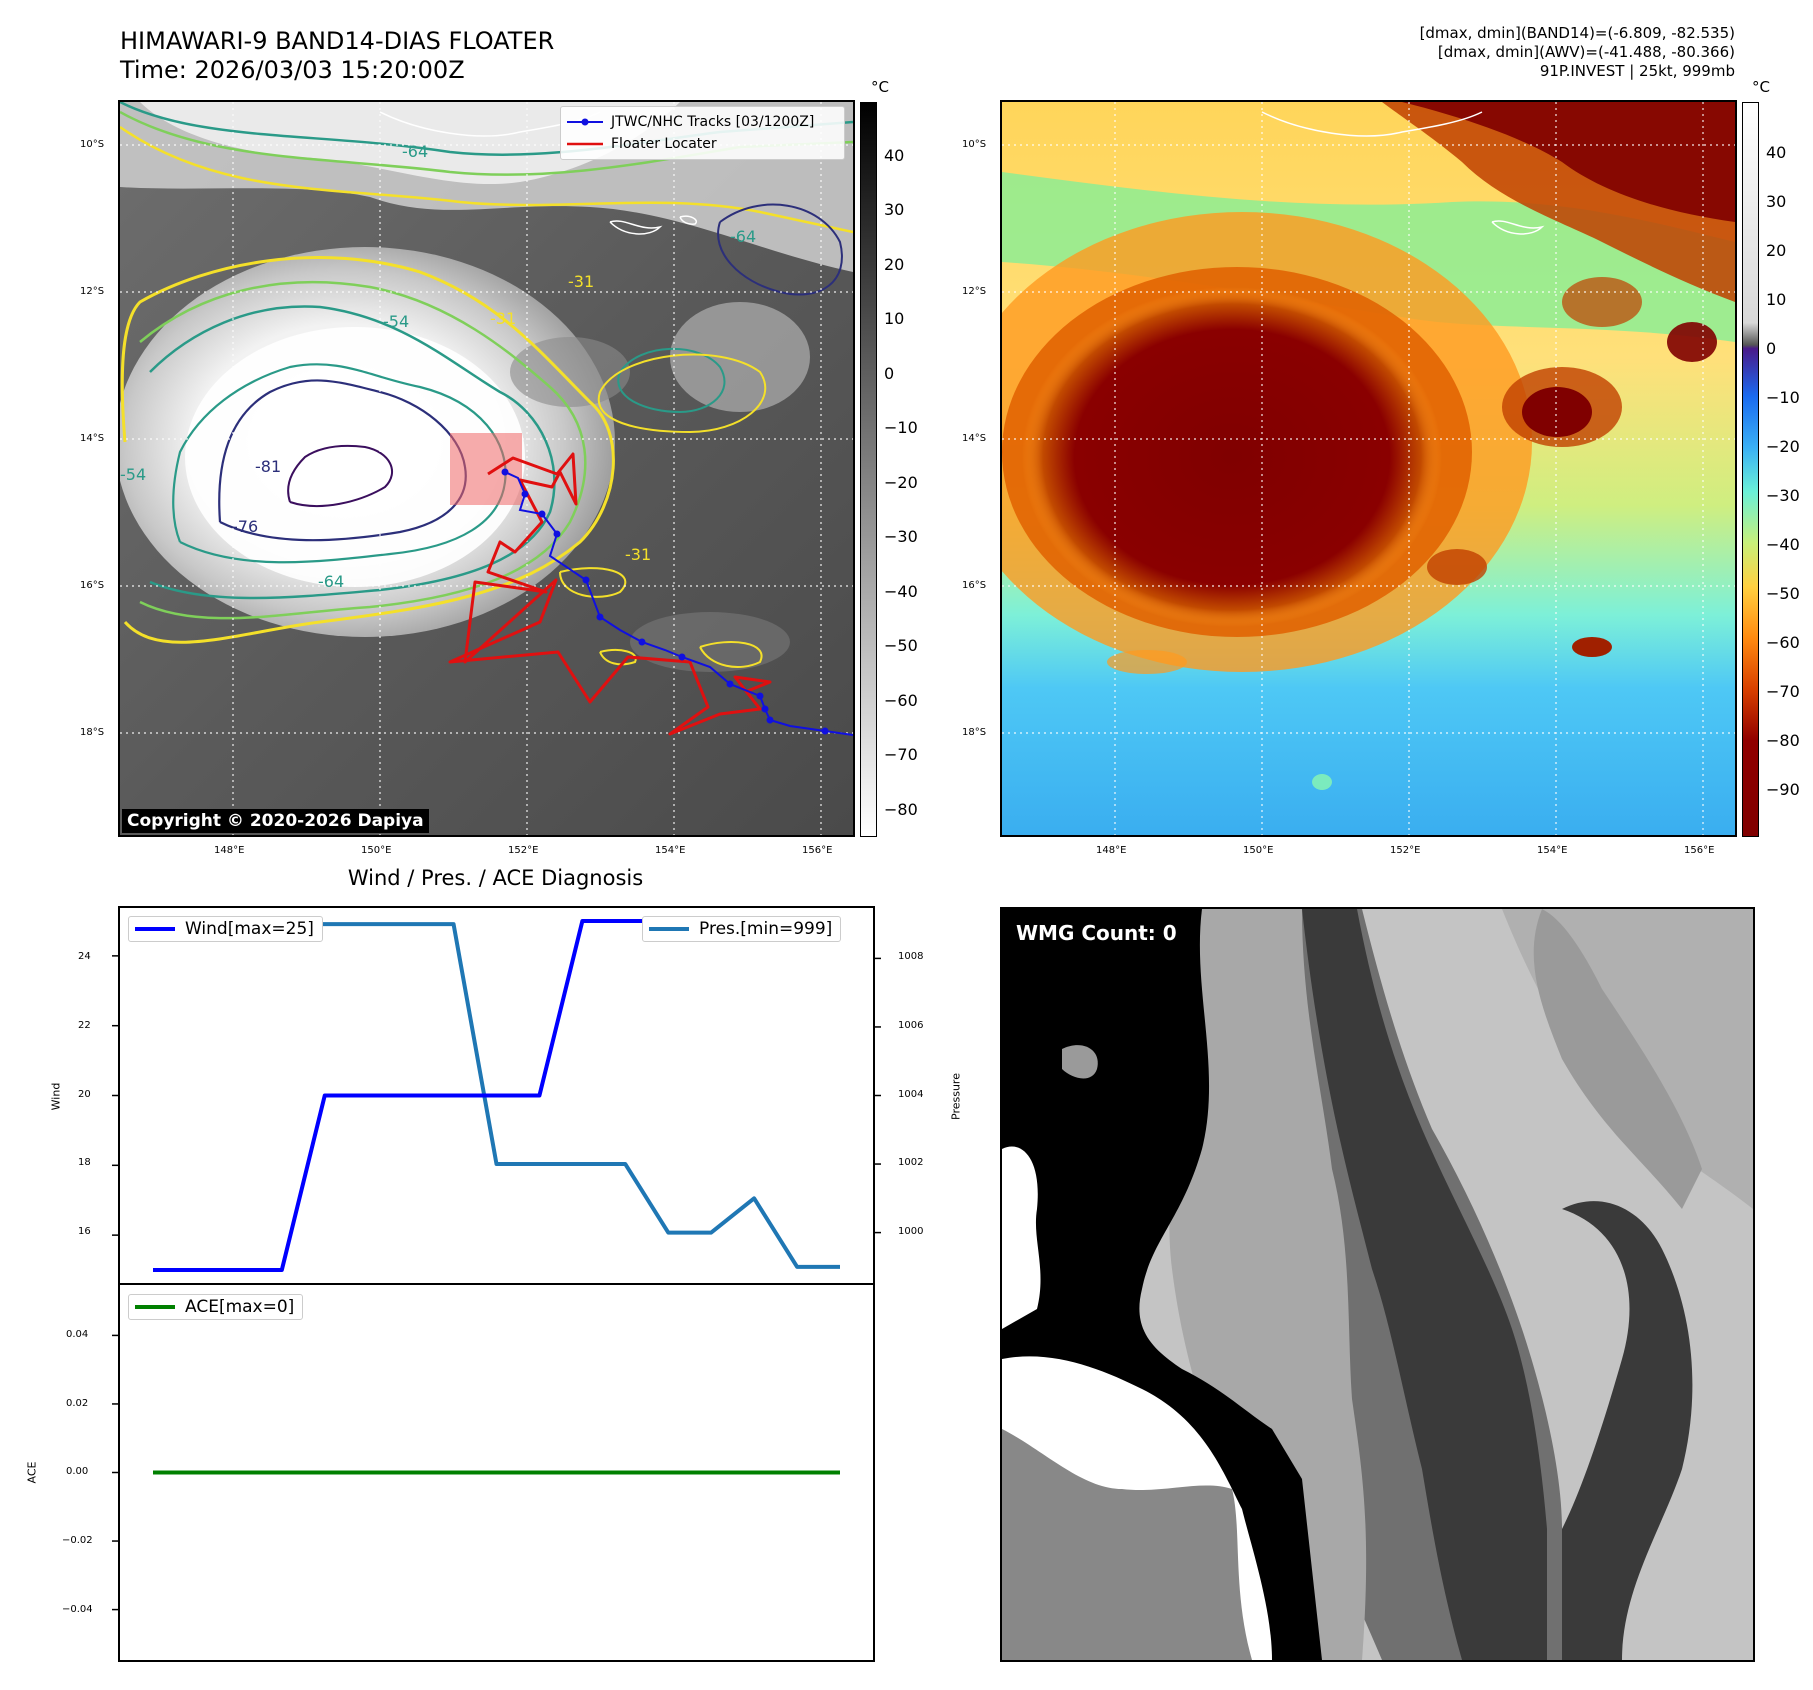 The height and width of the screenshot is (1690, 1813). I want to click on ace-legend-label: ACE[max=0], so click(240, 1307).